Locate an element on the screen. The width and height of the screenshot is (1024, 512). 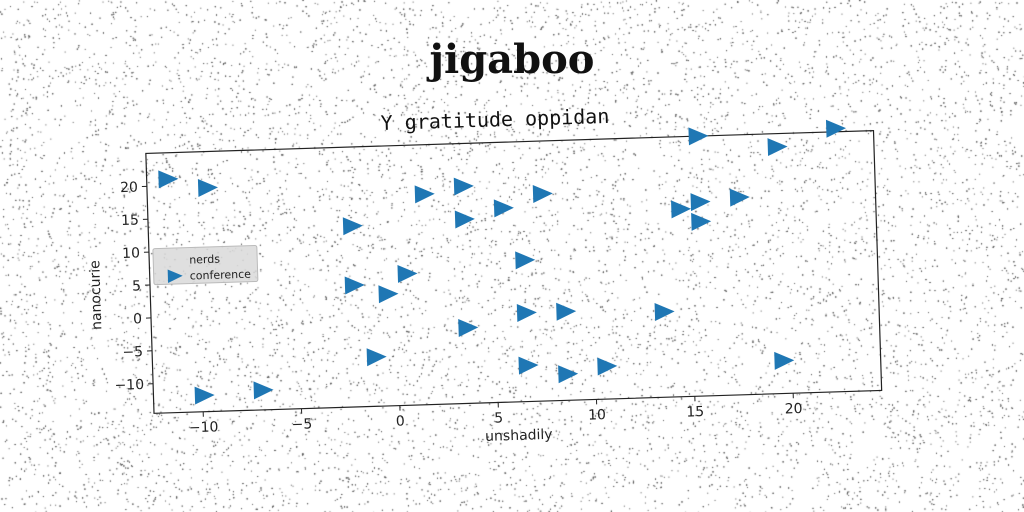
x-tick-label: 15 is located at coordinates (695, 412).